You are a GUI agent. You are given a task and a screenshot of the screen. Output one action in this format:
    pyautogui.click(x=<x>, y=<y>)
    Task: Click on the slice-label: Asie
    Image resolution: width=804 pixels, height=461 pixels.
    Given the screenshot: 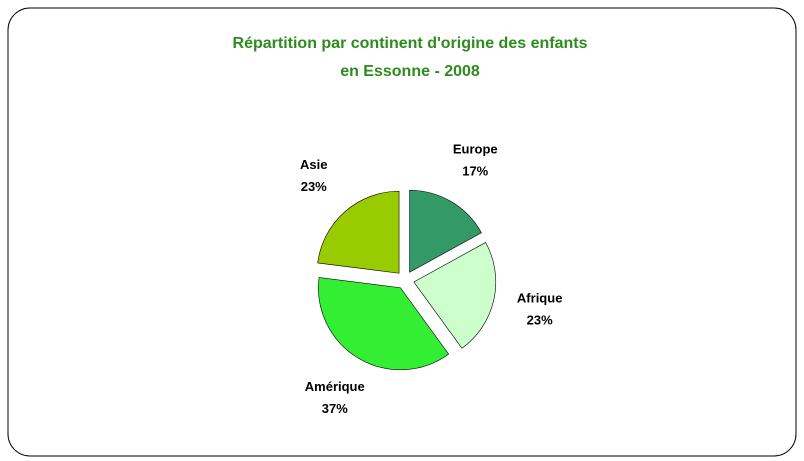 What is the action you would take?
    pyautogui.click(x=313, y=164)
    